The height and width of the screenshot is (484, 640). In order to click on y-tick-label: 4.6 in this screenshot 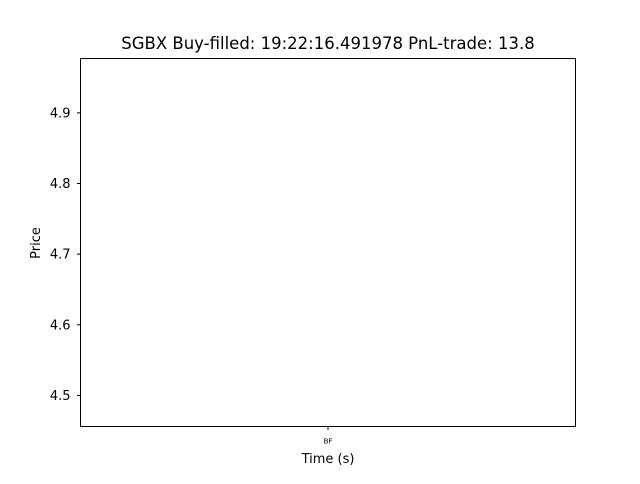, I will do `click(60, 325)`.